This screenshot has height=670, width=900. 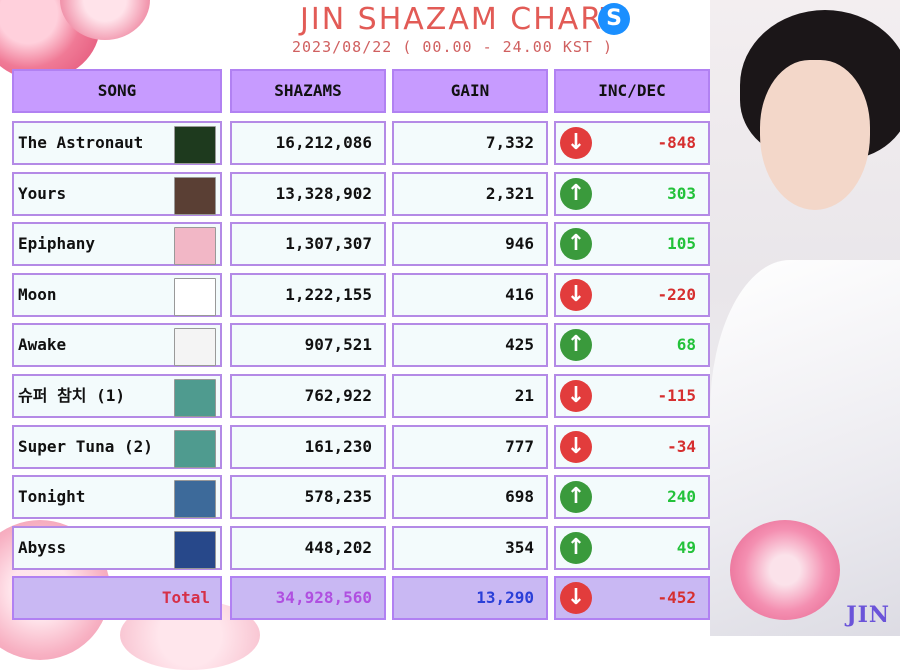 What do you see at coordinates (308, 497) in the screenshot?
I see `shazams-cell: 578,235` at bounding box center [308, 497].